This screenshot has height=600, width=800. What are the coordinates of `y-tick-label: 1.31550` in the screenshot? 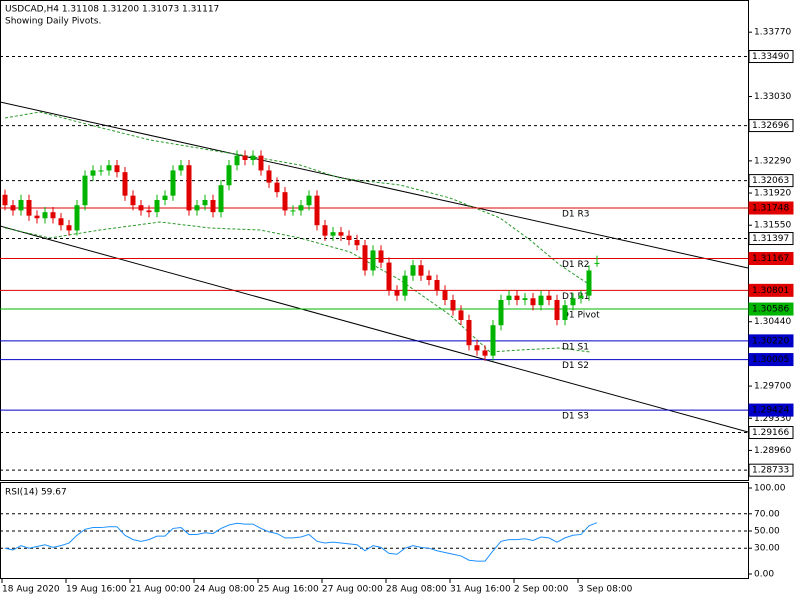 It's located at (772, 226).